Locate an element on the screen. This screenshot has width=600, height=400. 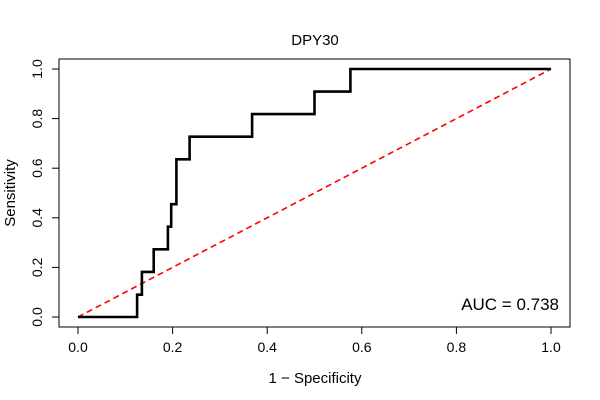
y-tick-label: 0.0 is located at coordinates (37, 317).